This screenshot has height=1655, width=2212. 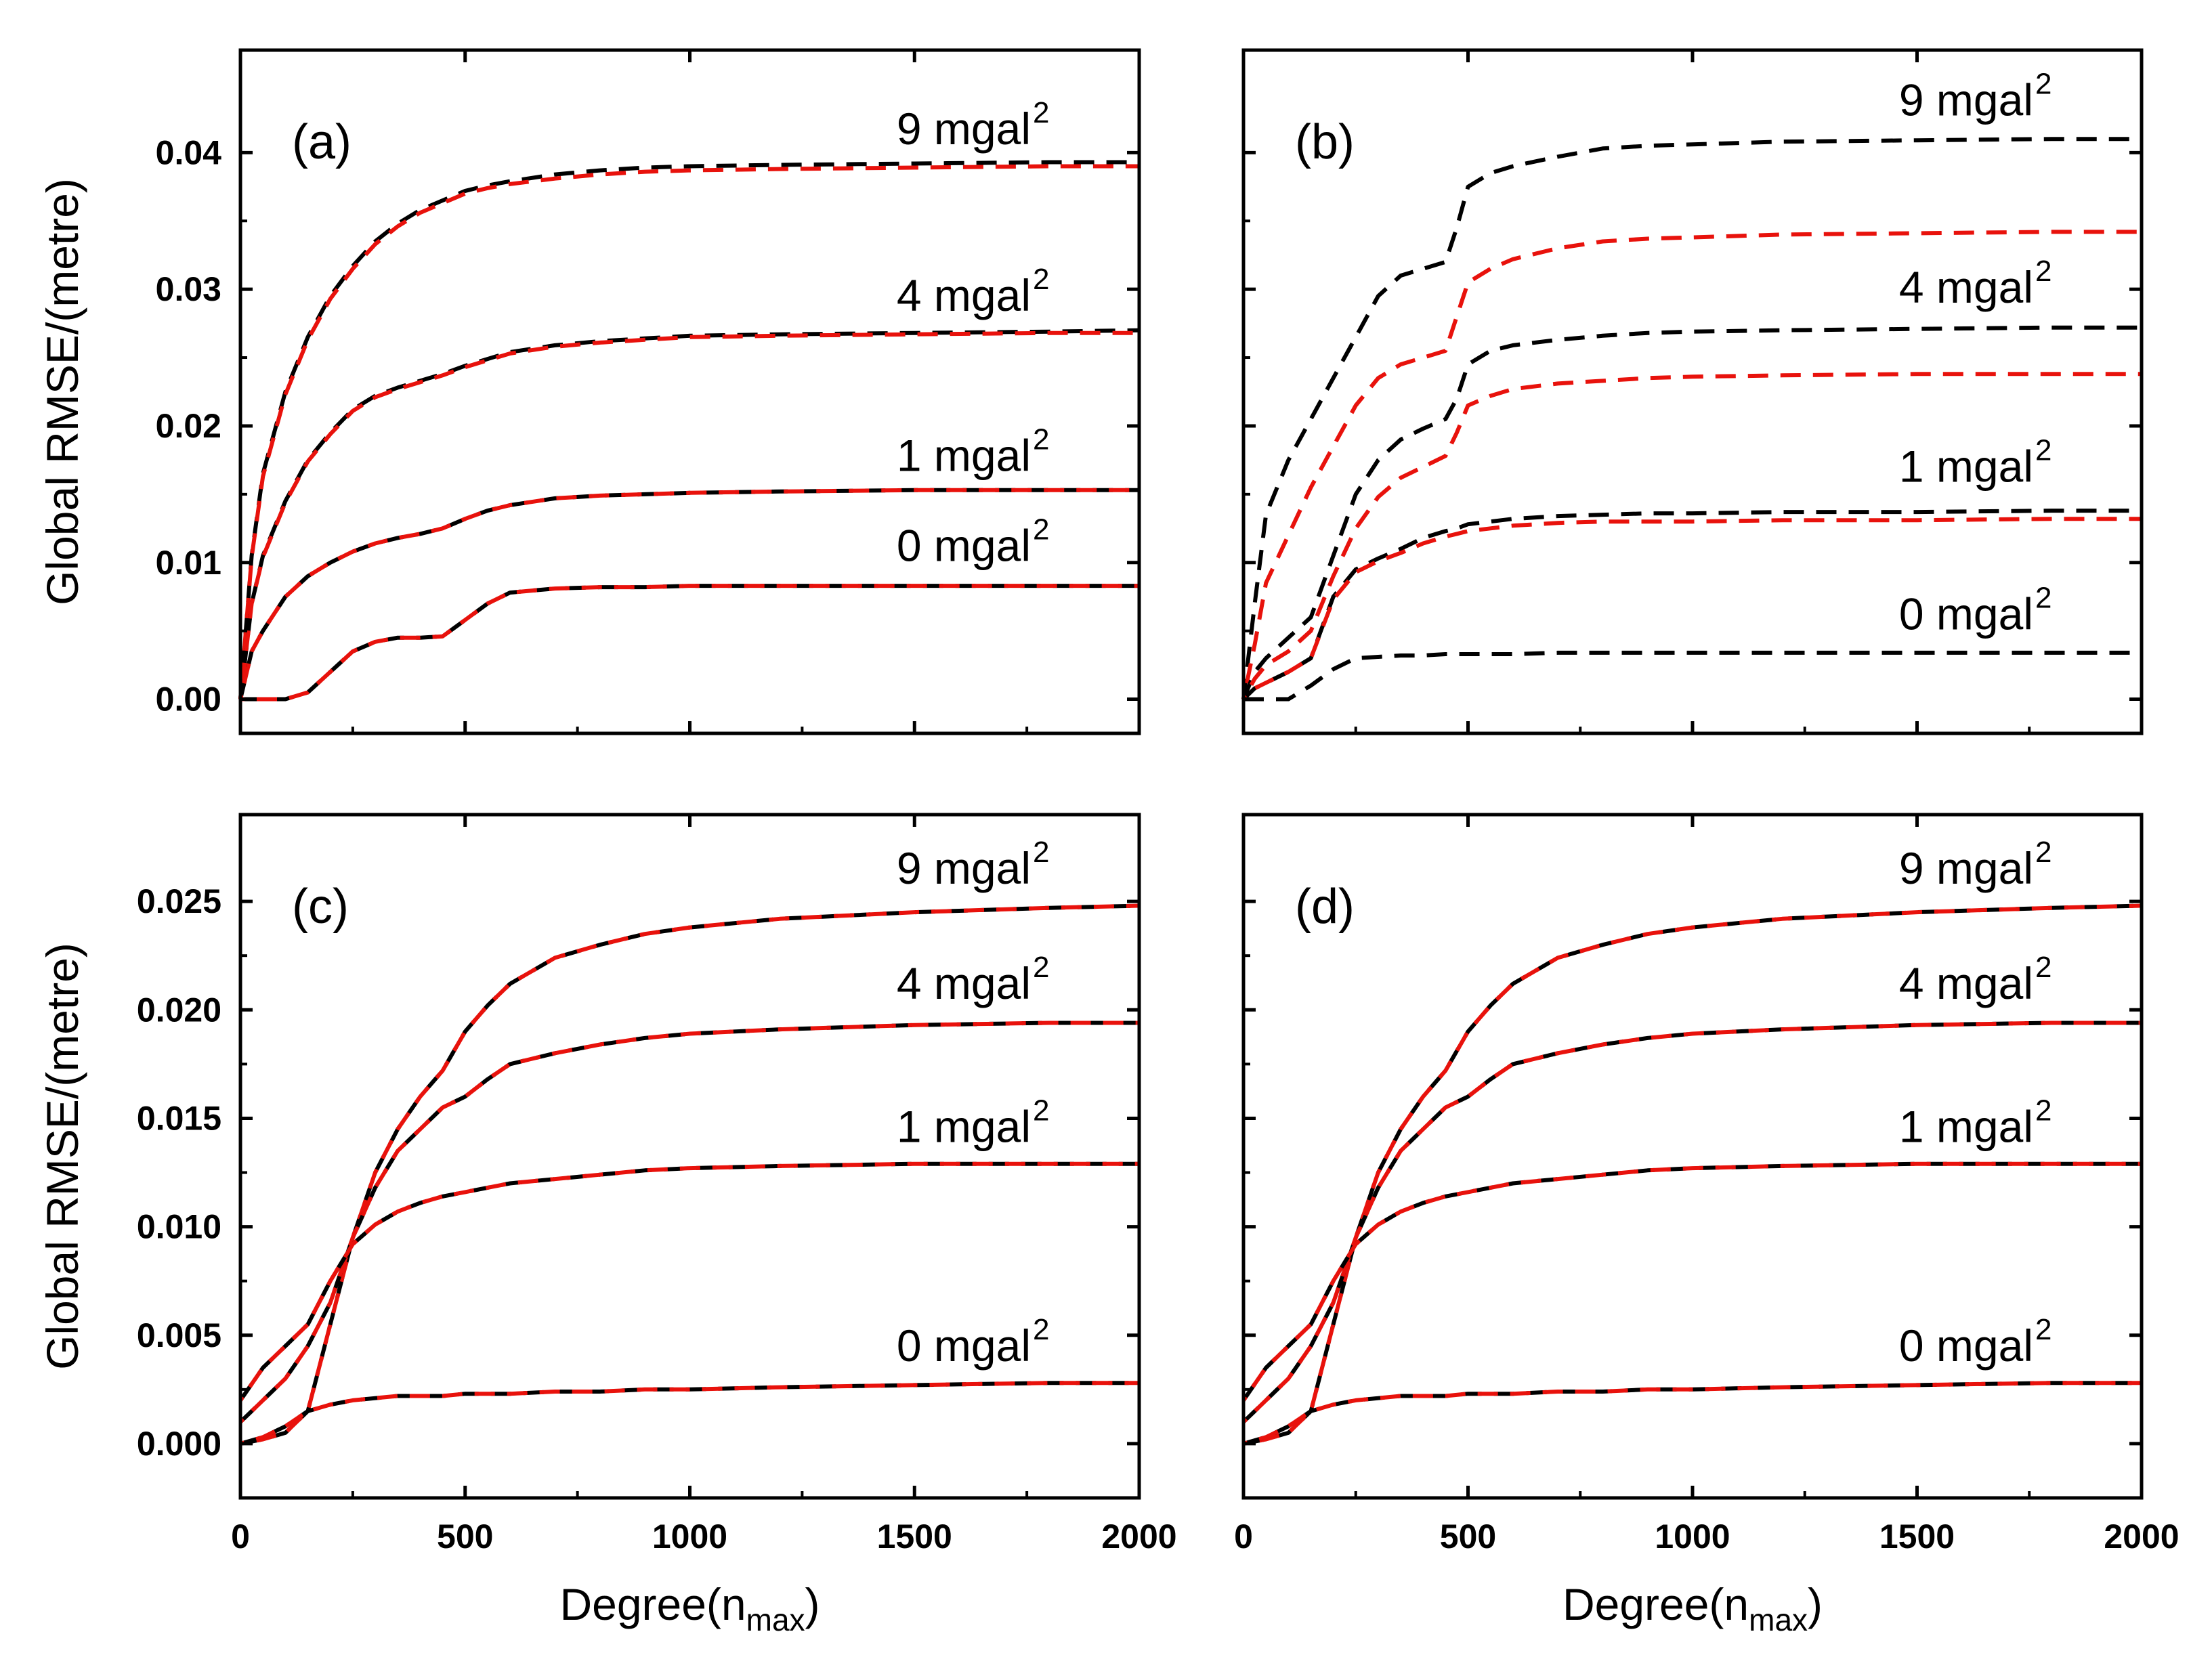 I want to click on panel-d-line-9-mgal-black, so click(x=1692, y=1174).